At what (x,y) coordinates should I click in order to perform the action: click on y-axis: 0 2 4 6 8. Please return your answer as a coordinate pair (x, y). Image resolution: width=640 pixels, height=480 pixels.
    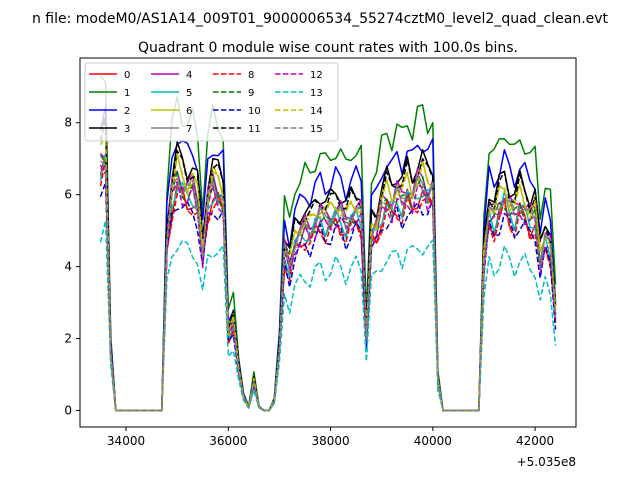
    Looking at the image, I should click on (72, 266).